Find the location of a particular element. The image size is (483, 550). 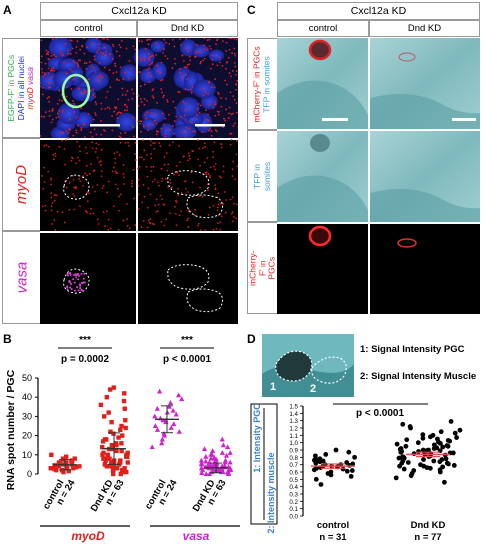

d-xlabel-1: control is located at coordinates (333, 525).